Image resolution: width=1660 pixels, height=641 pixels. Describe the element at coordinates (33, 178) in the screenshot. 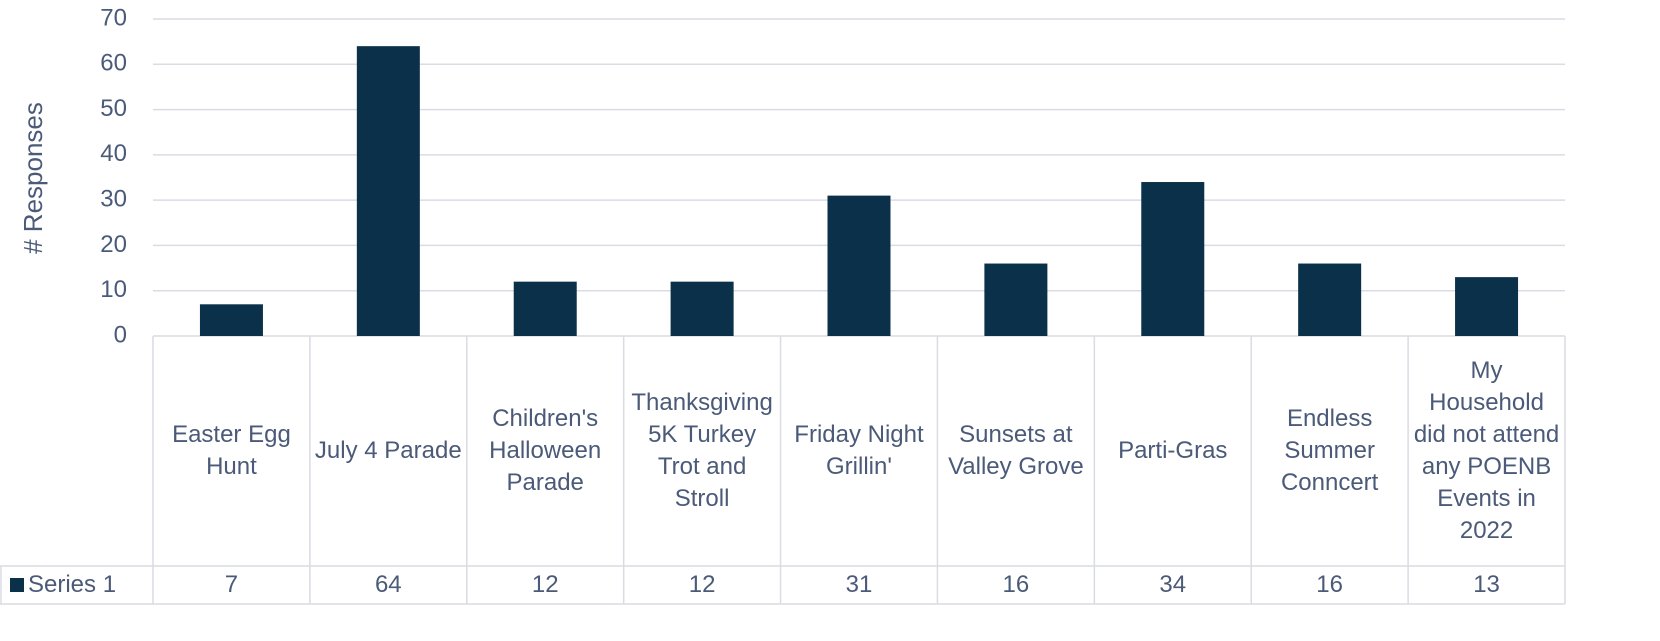

I see `y-axis-label: # Responses` at that location.